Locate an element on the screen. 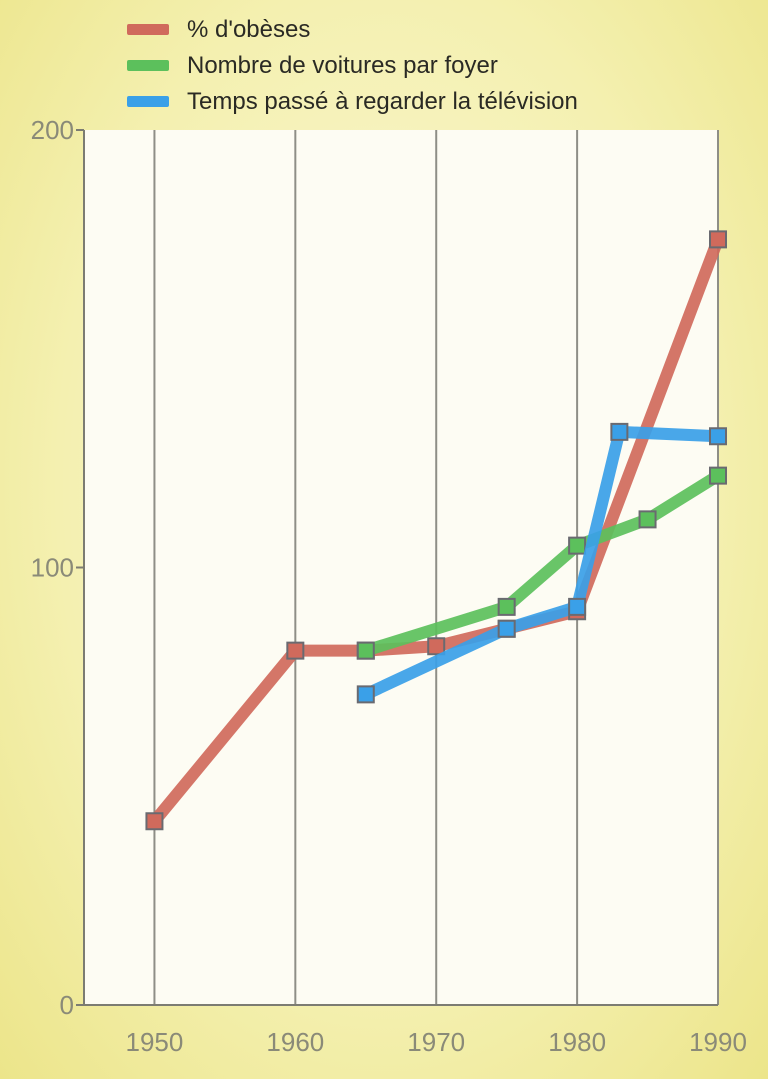 The width and height of the screenshot is (768, 1079). x-tick-label-1980: 1980 is located at coordinates (577, 1042).